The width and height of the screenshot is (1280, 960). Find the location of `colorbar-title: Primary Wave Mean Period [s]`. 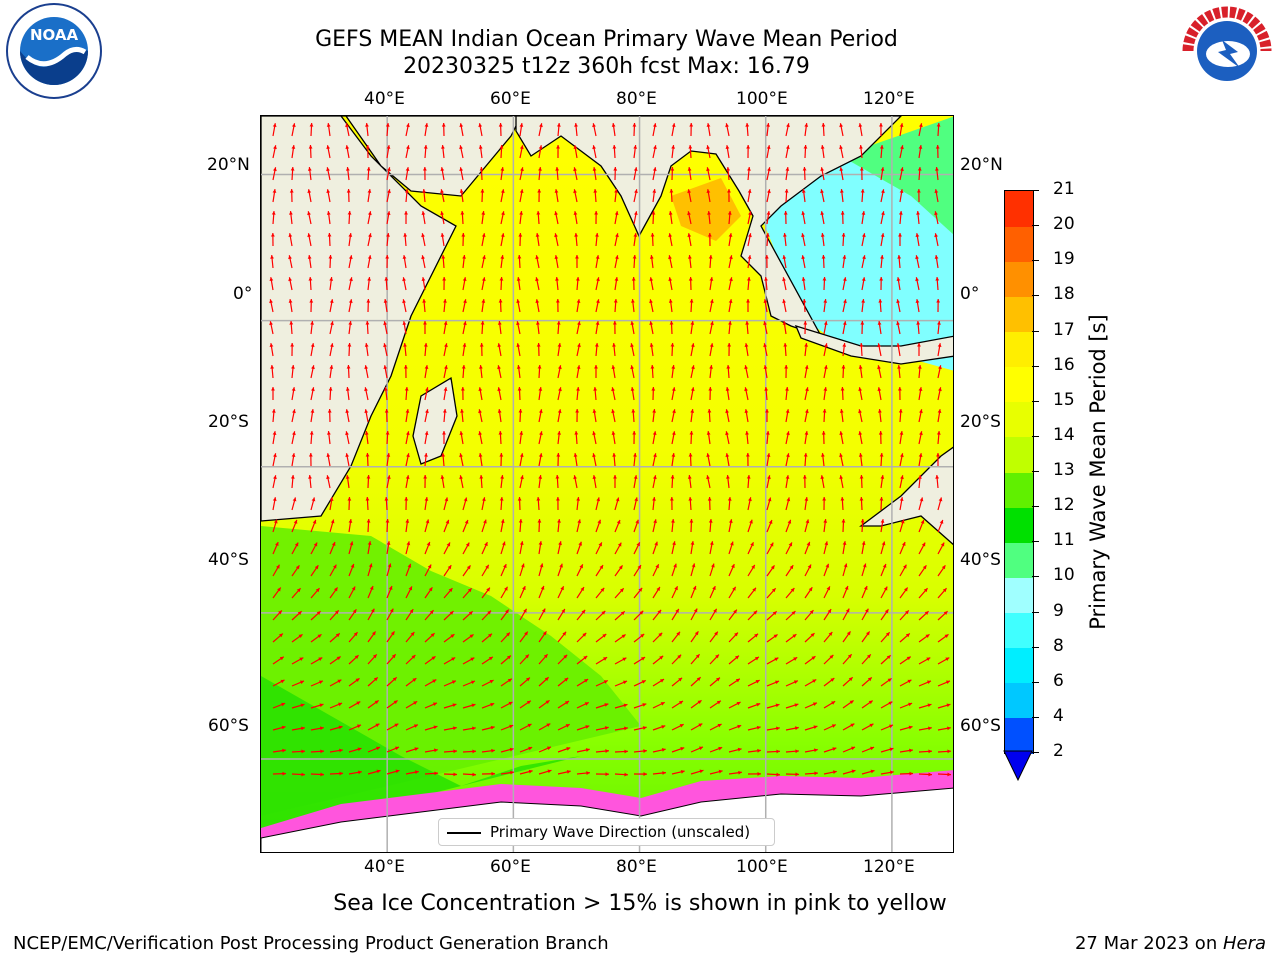

colorbar-title: Primary Wave Mean Period [s] is located at coordinates (1098, 472).